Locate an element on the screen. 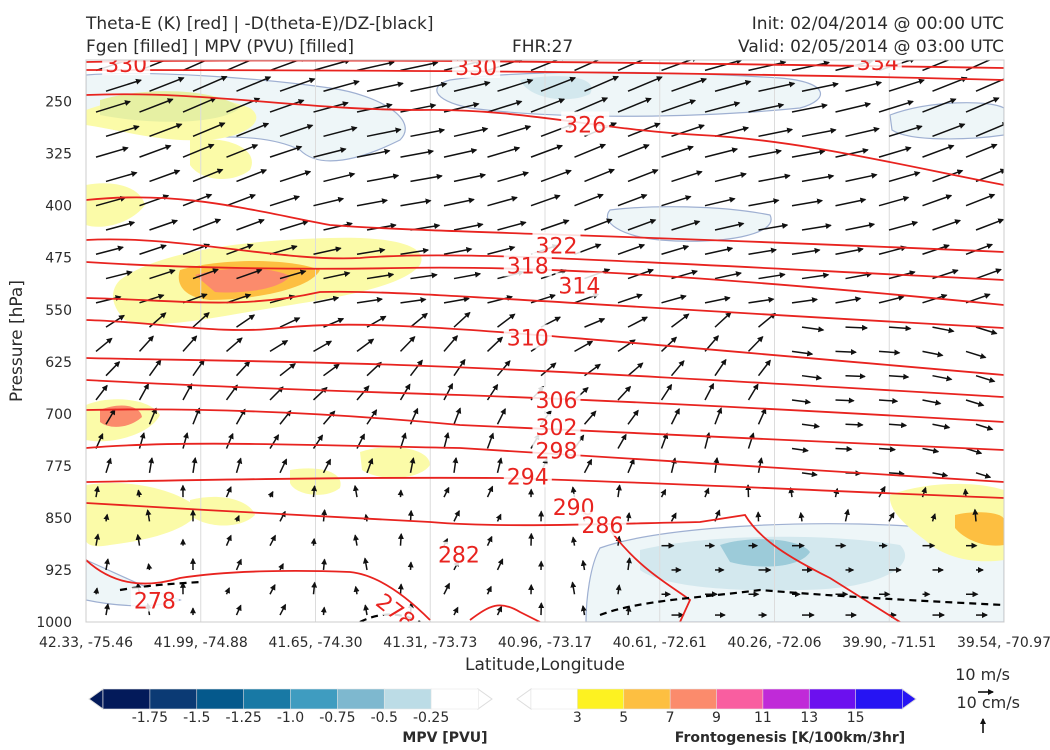 The height and width of the screenshot is (750, 1050). contour-label: 330 is located at coordinates (126, 65).